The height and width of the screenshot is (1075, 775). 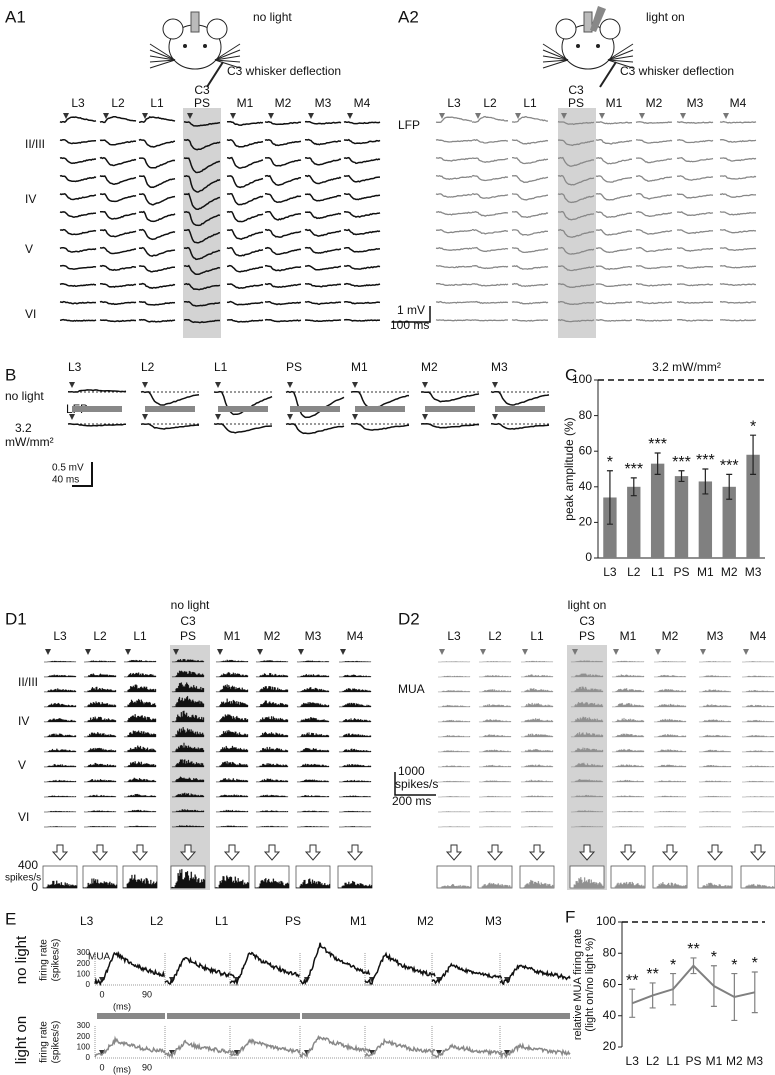 What do you see at coordinates (409, 618) in the screenshot?
I see `panel-label: D2` at bounding box center [409, 618].